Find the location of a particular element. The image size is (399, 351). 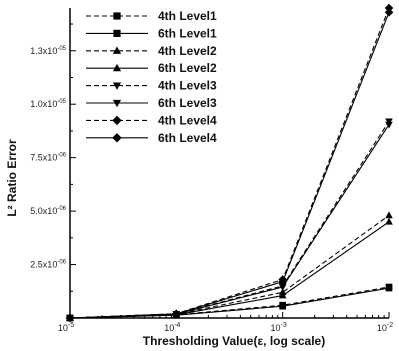

legend-label: 4th Level1 is located at coordinates (187, 16).